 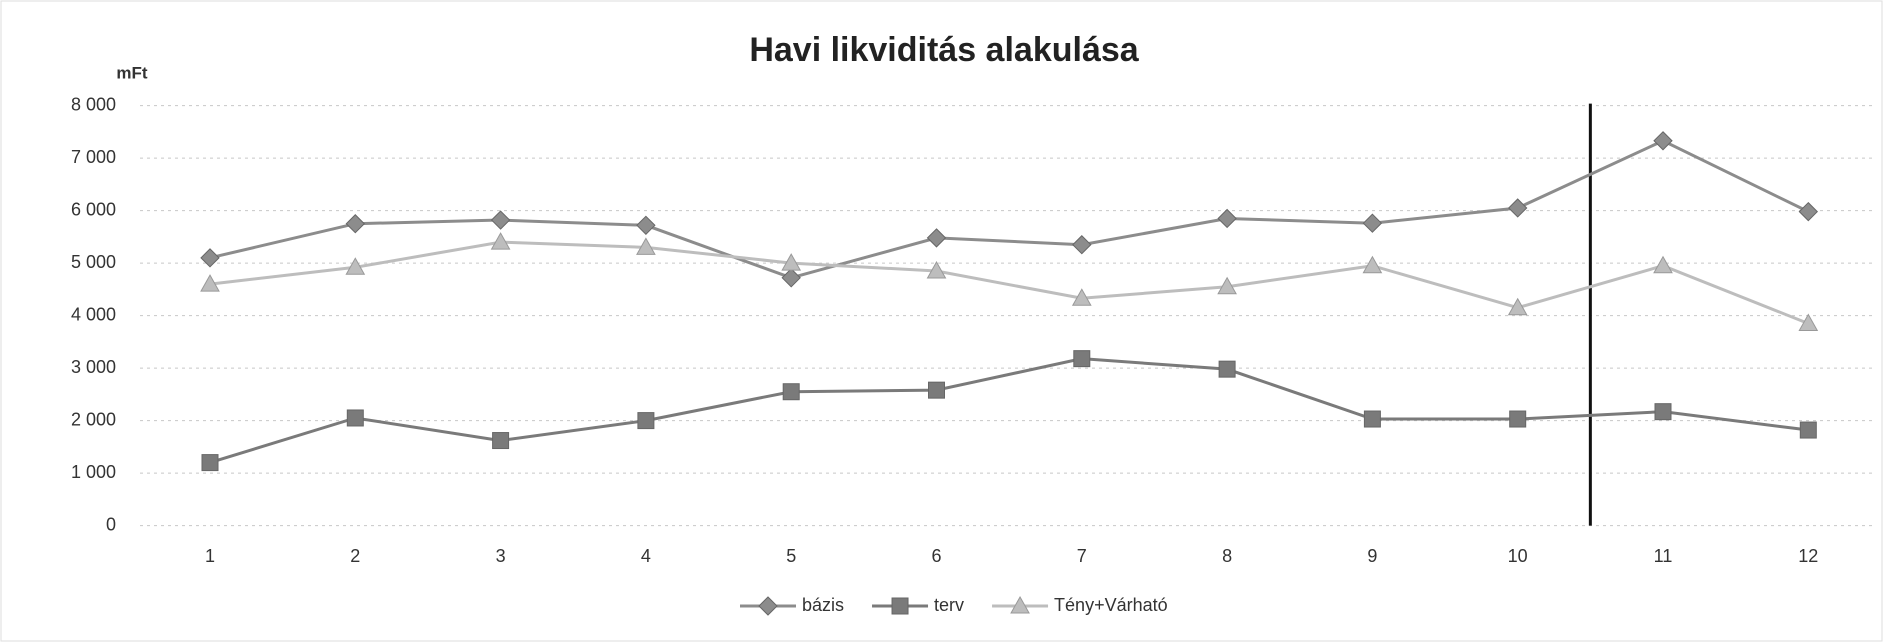 What do you see at coordinates (791, 556) in the screenshot?
I see `x-tick-label: 5` at bounding box center [791, 556].